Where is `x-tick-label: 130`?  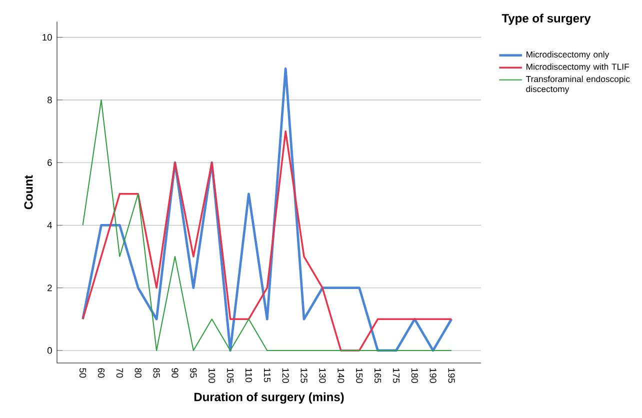 x-tick-label: 130 is located at coordinates (322, 375).